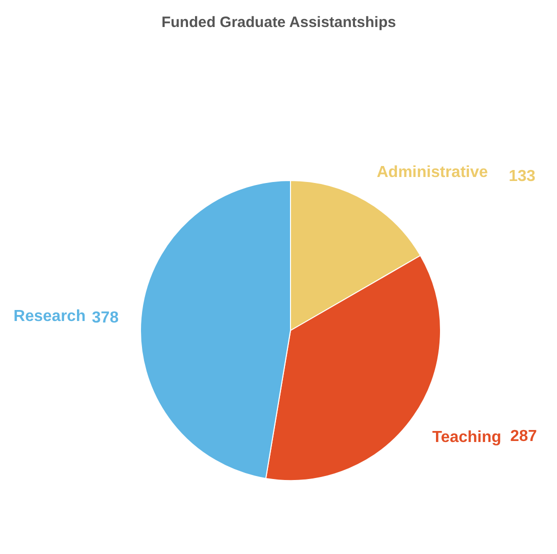 The height and width of the screenshot is (554, 557). I want to click on slice-label: Teaching, so click(467, 437).